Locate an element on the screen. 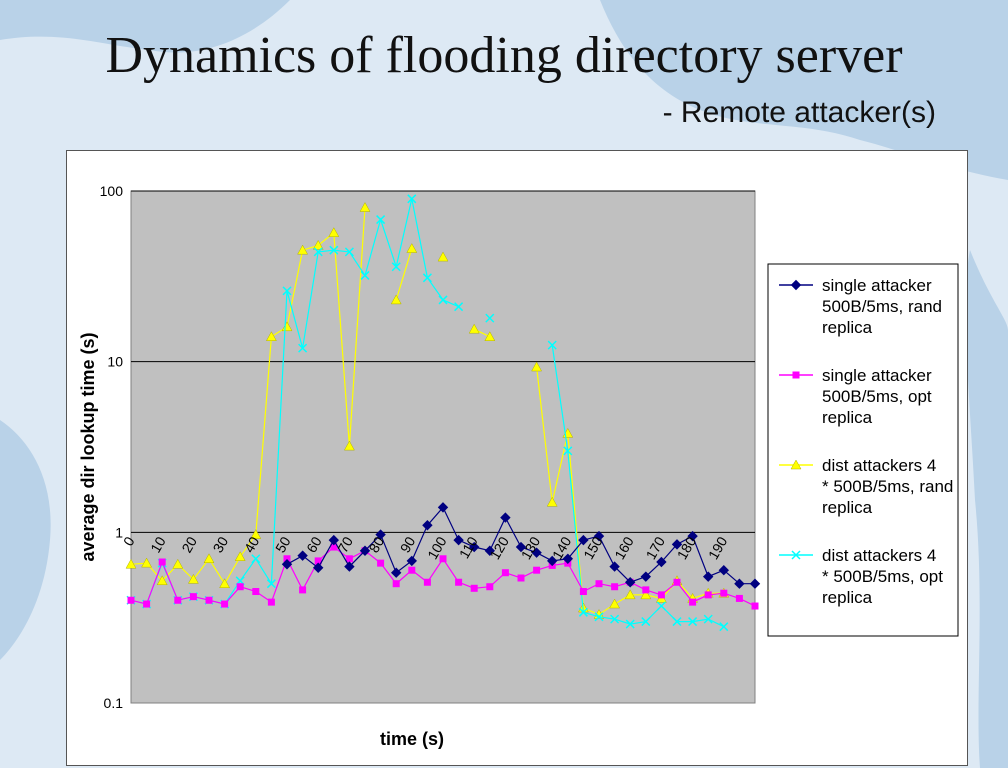  legend-box is located at coordinates (863, 450).